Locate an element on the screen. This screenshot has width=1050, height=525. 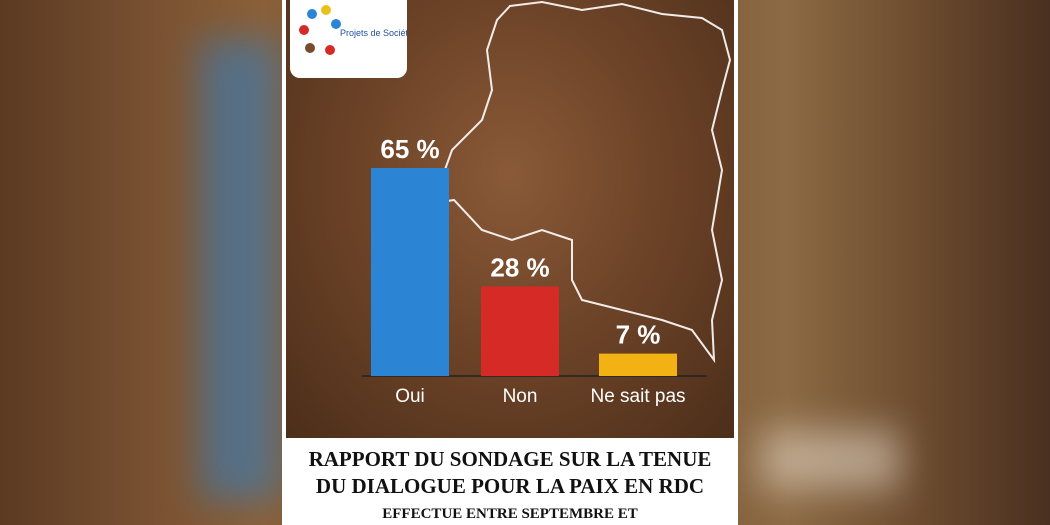
value-label: 28 % is located at coordinates (519, 267).